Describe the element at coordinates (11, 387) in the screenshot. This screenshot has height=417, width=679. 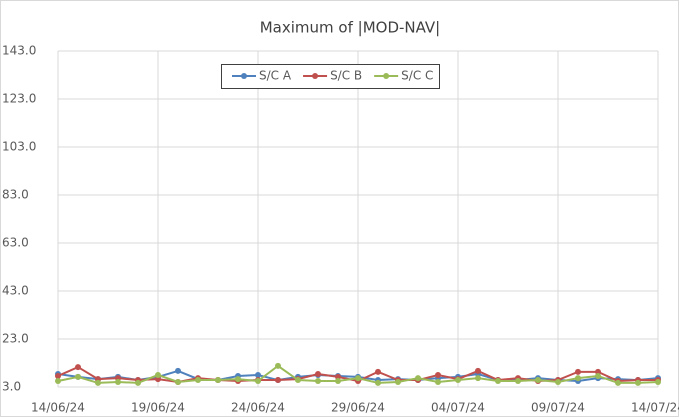
I see `y-tick-label: 3.0` at that location.